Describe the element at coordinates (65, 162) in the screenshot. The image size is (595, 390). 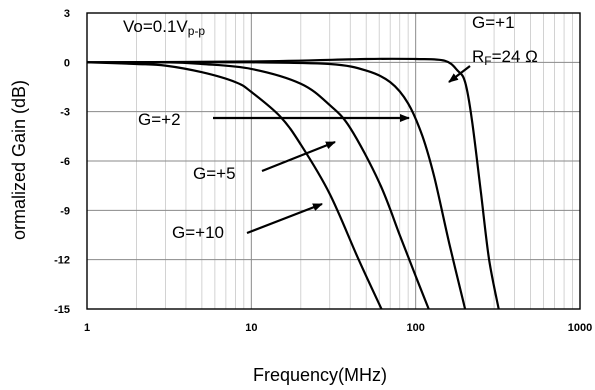
I see `y-tick-label: -6` at that location.